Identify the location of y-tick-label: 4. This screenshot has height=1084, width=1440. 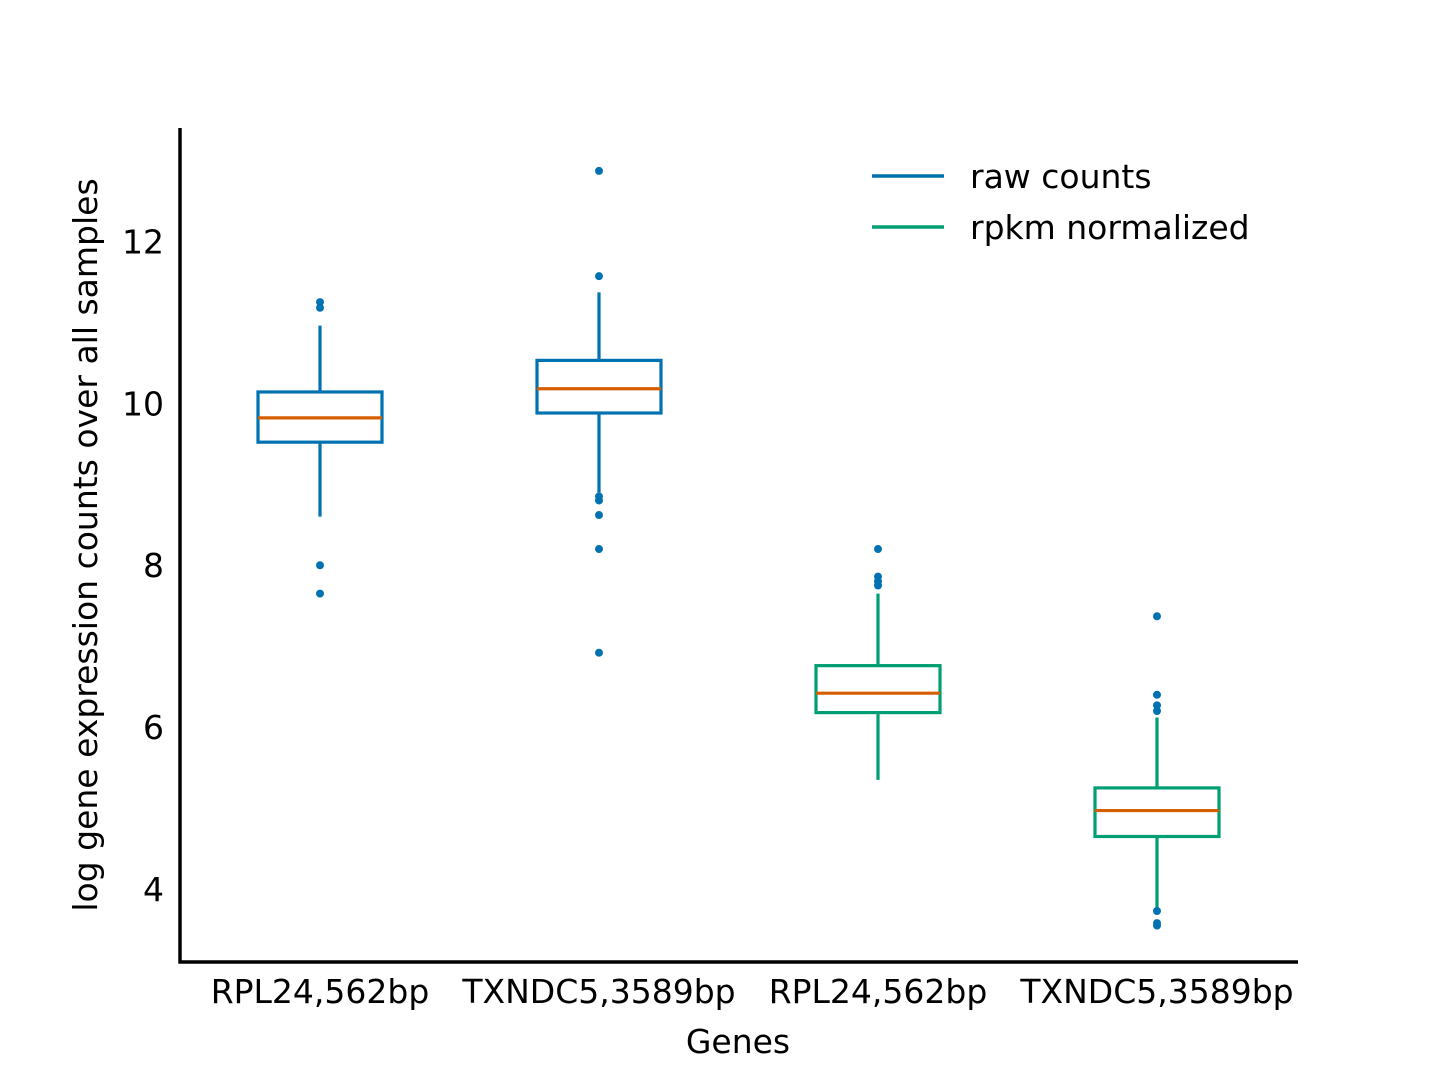
(153, 889).